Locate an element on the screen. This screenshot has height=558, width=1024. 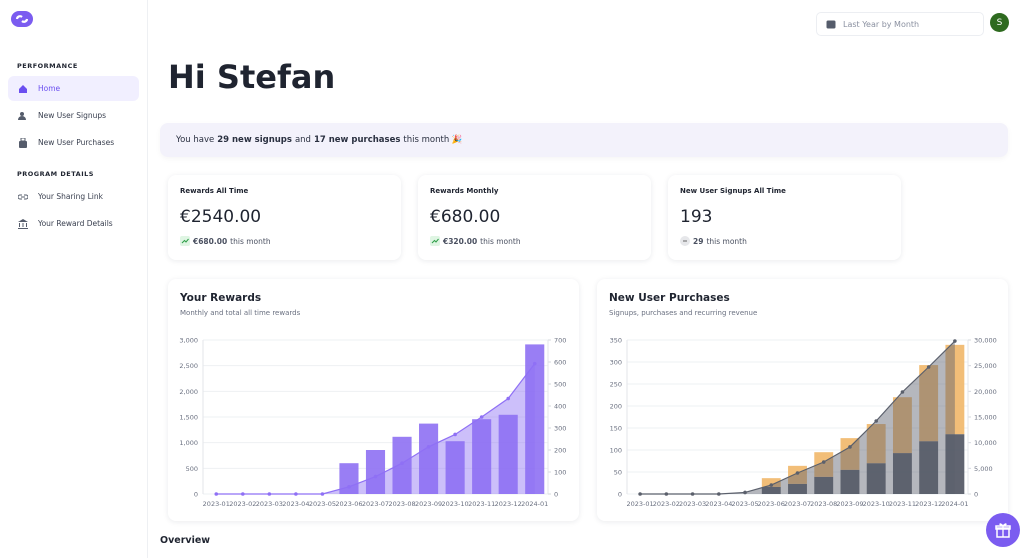
banner-purchases: 17 new purchases is located at coordinates (357, 140).